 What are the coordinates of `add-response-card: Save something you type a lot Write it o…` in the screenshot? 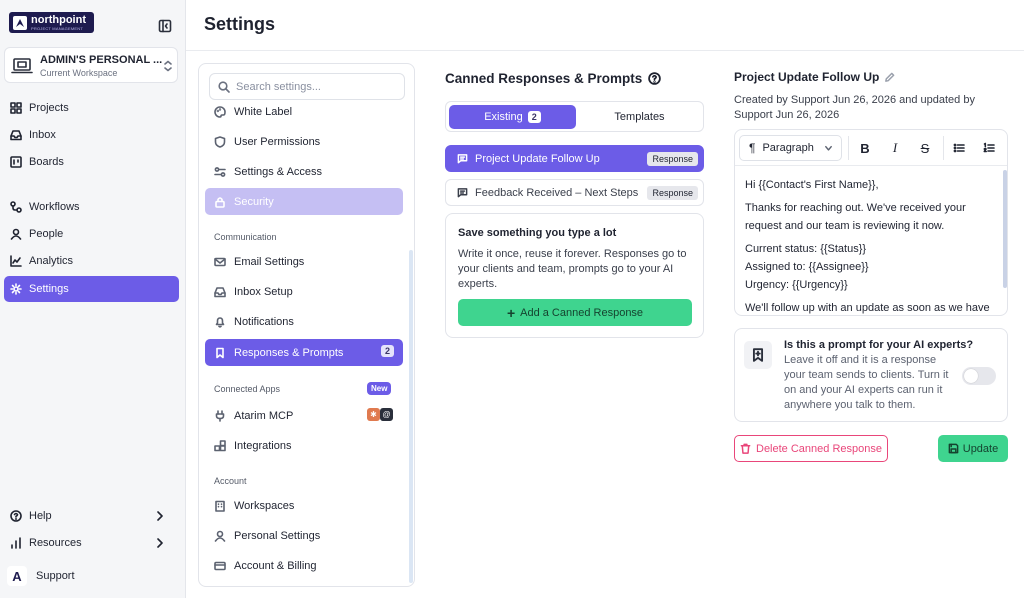 It's located at (574, 275).